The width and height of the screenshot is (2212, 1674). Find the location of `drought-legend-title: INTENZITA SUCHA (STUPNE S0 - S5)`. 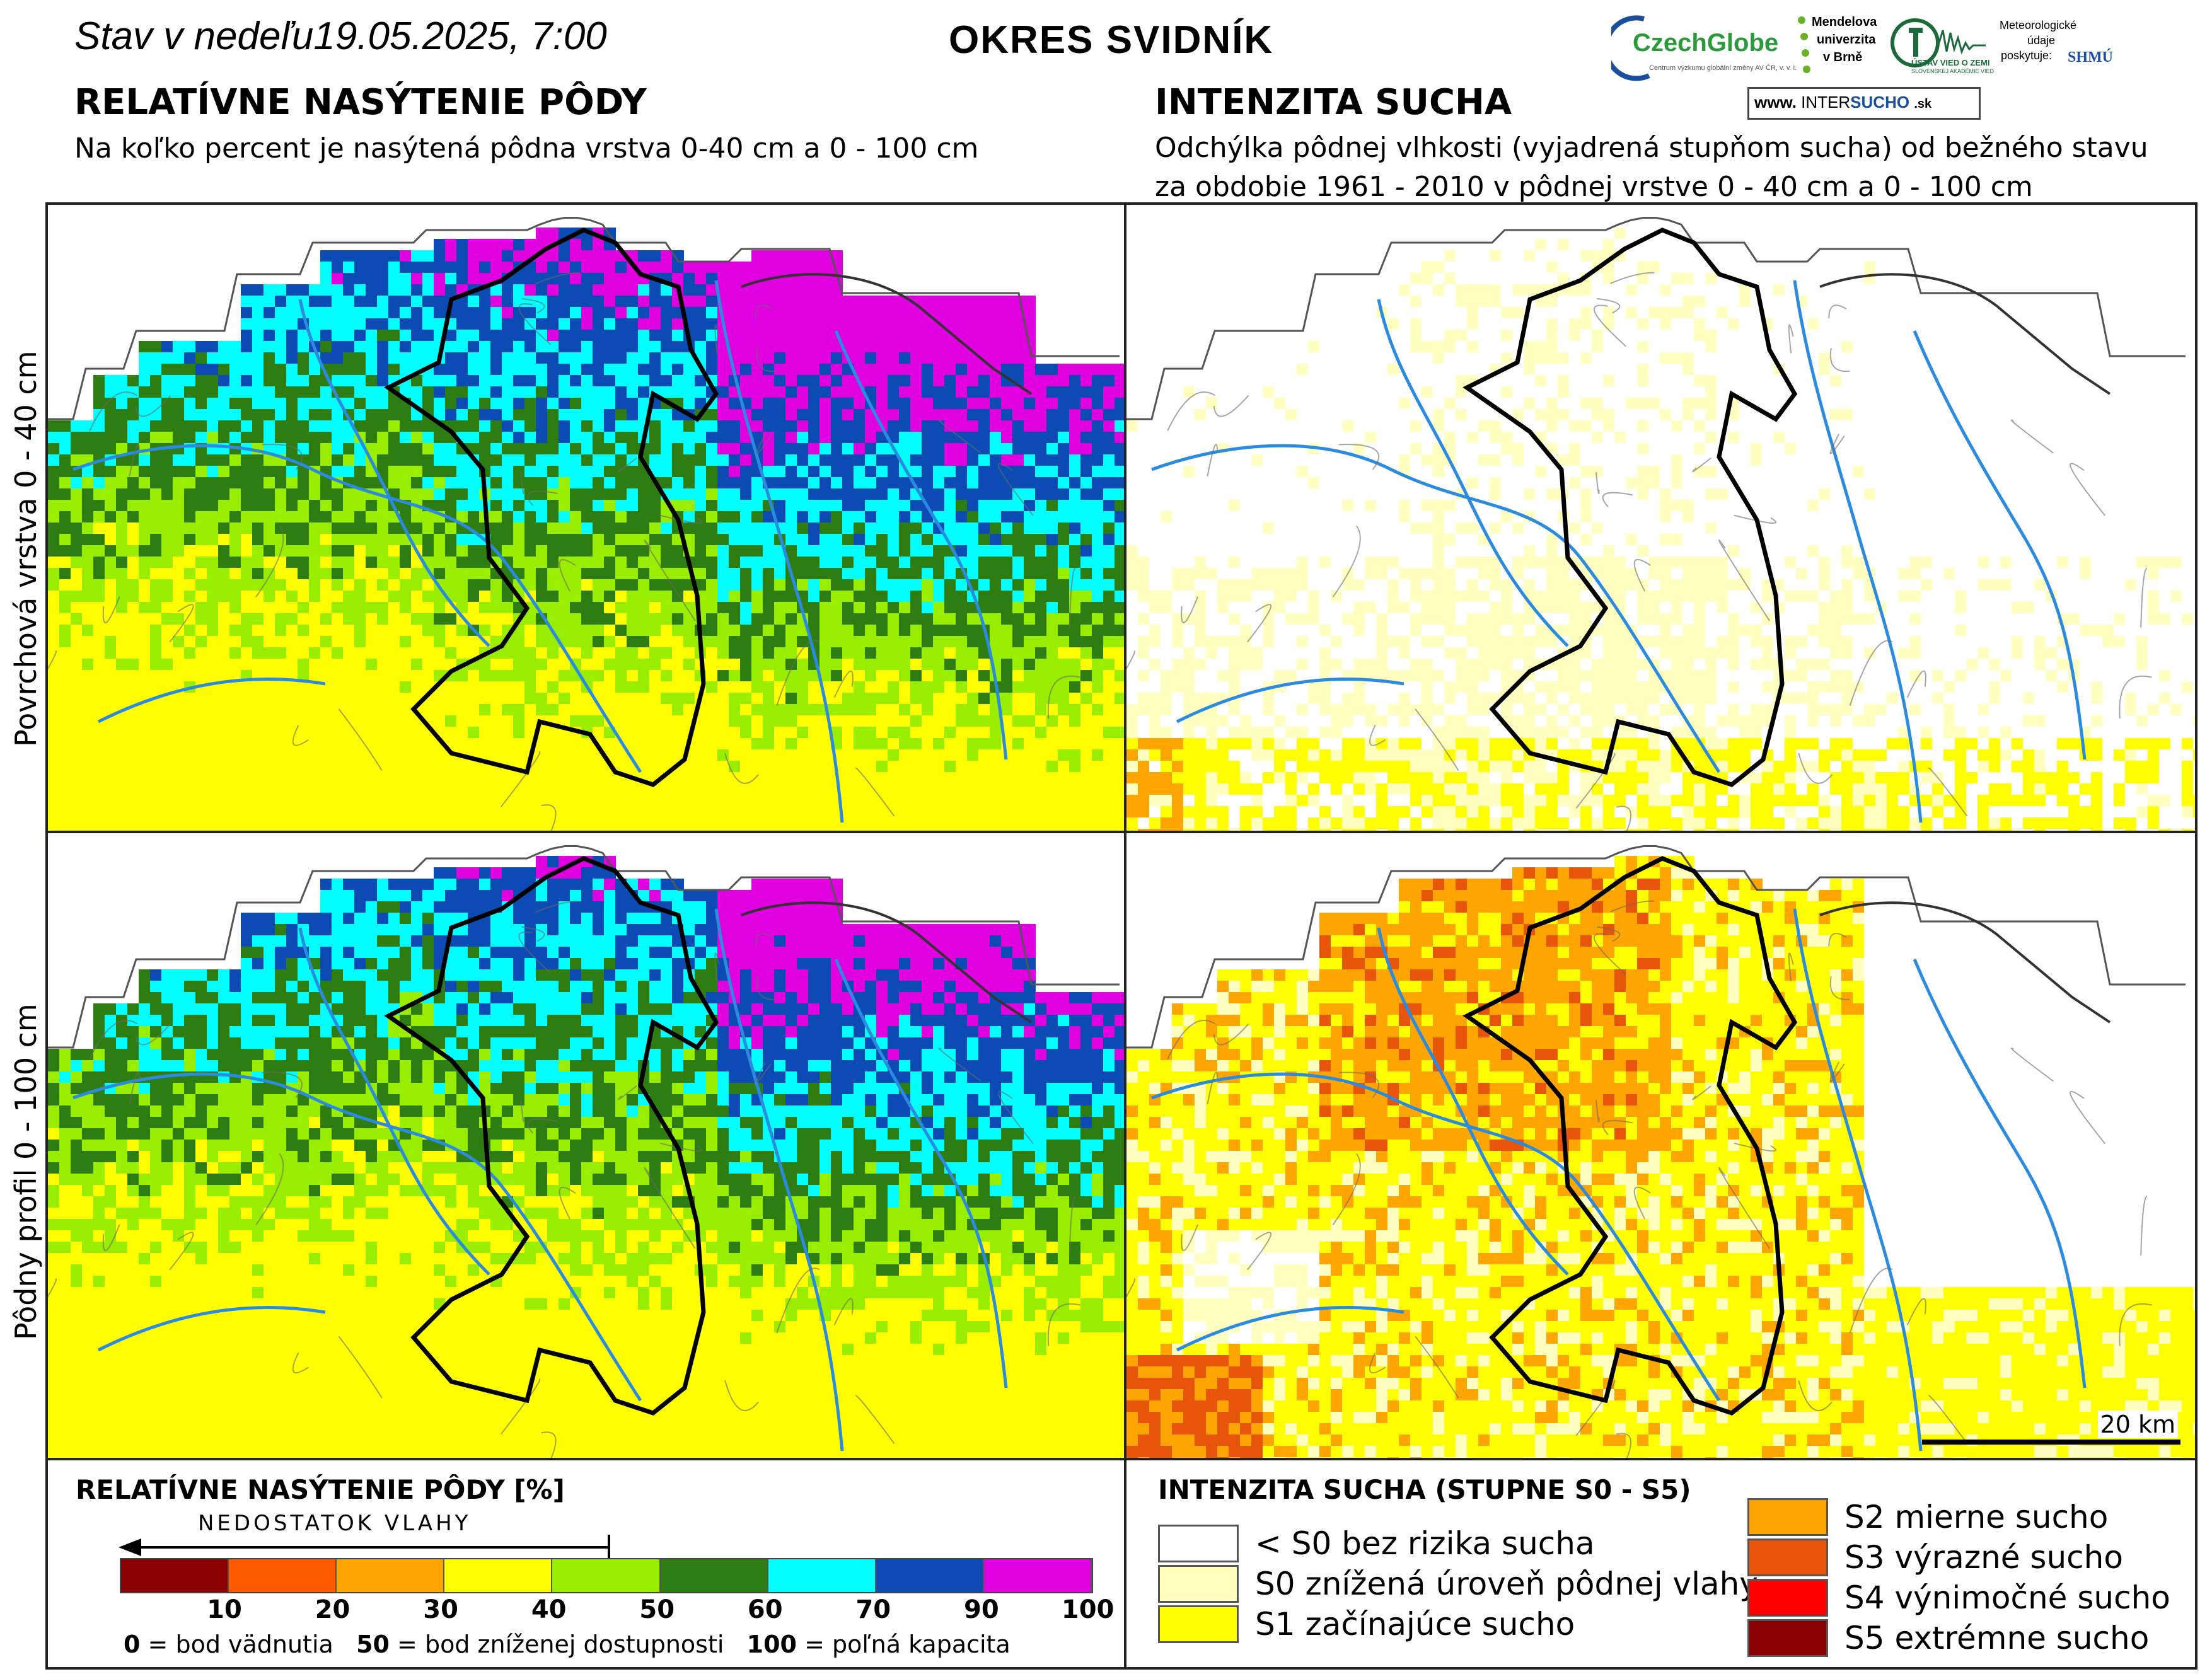

drought-legend-title: INTENZITA SUCHA (STUPNE S0 - S5) is located at coordinates (1424, 1489).